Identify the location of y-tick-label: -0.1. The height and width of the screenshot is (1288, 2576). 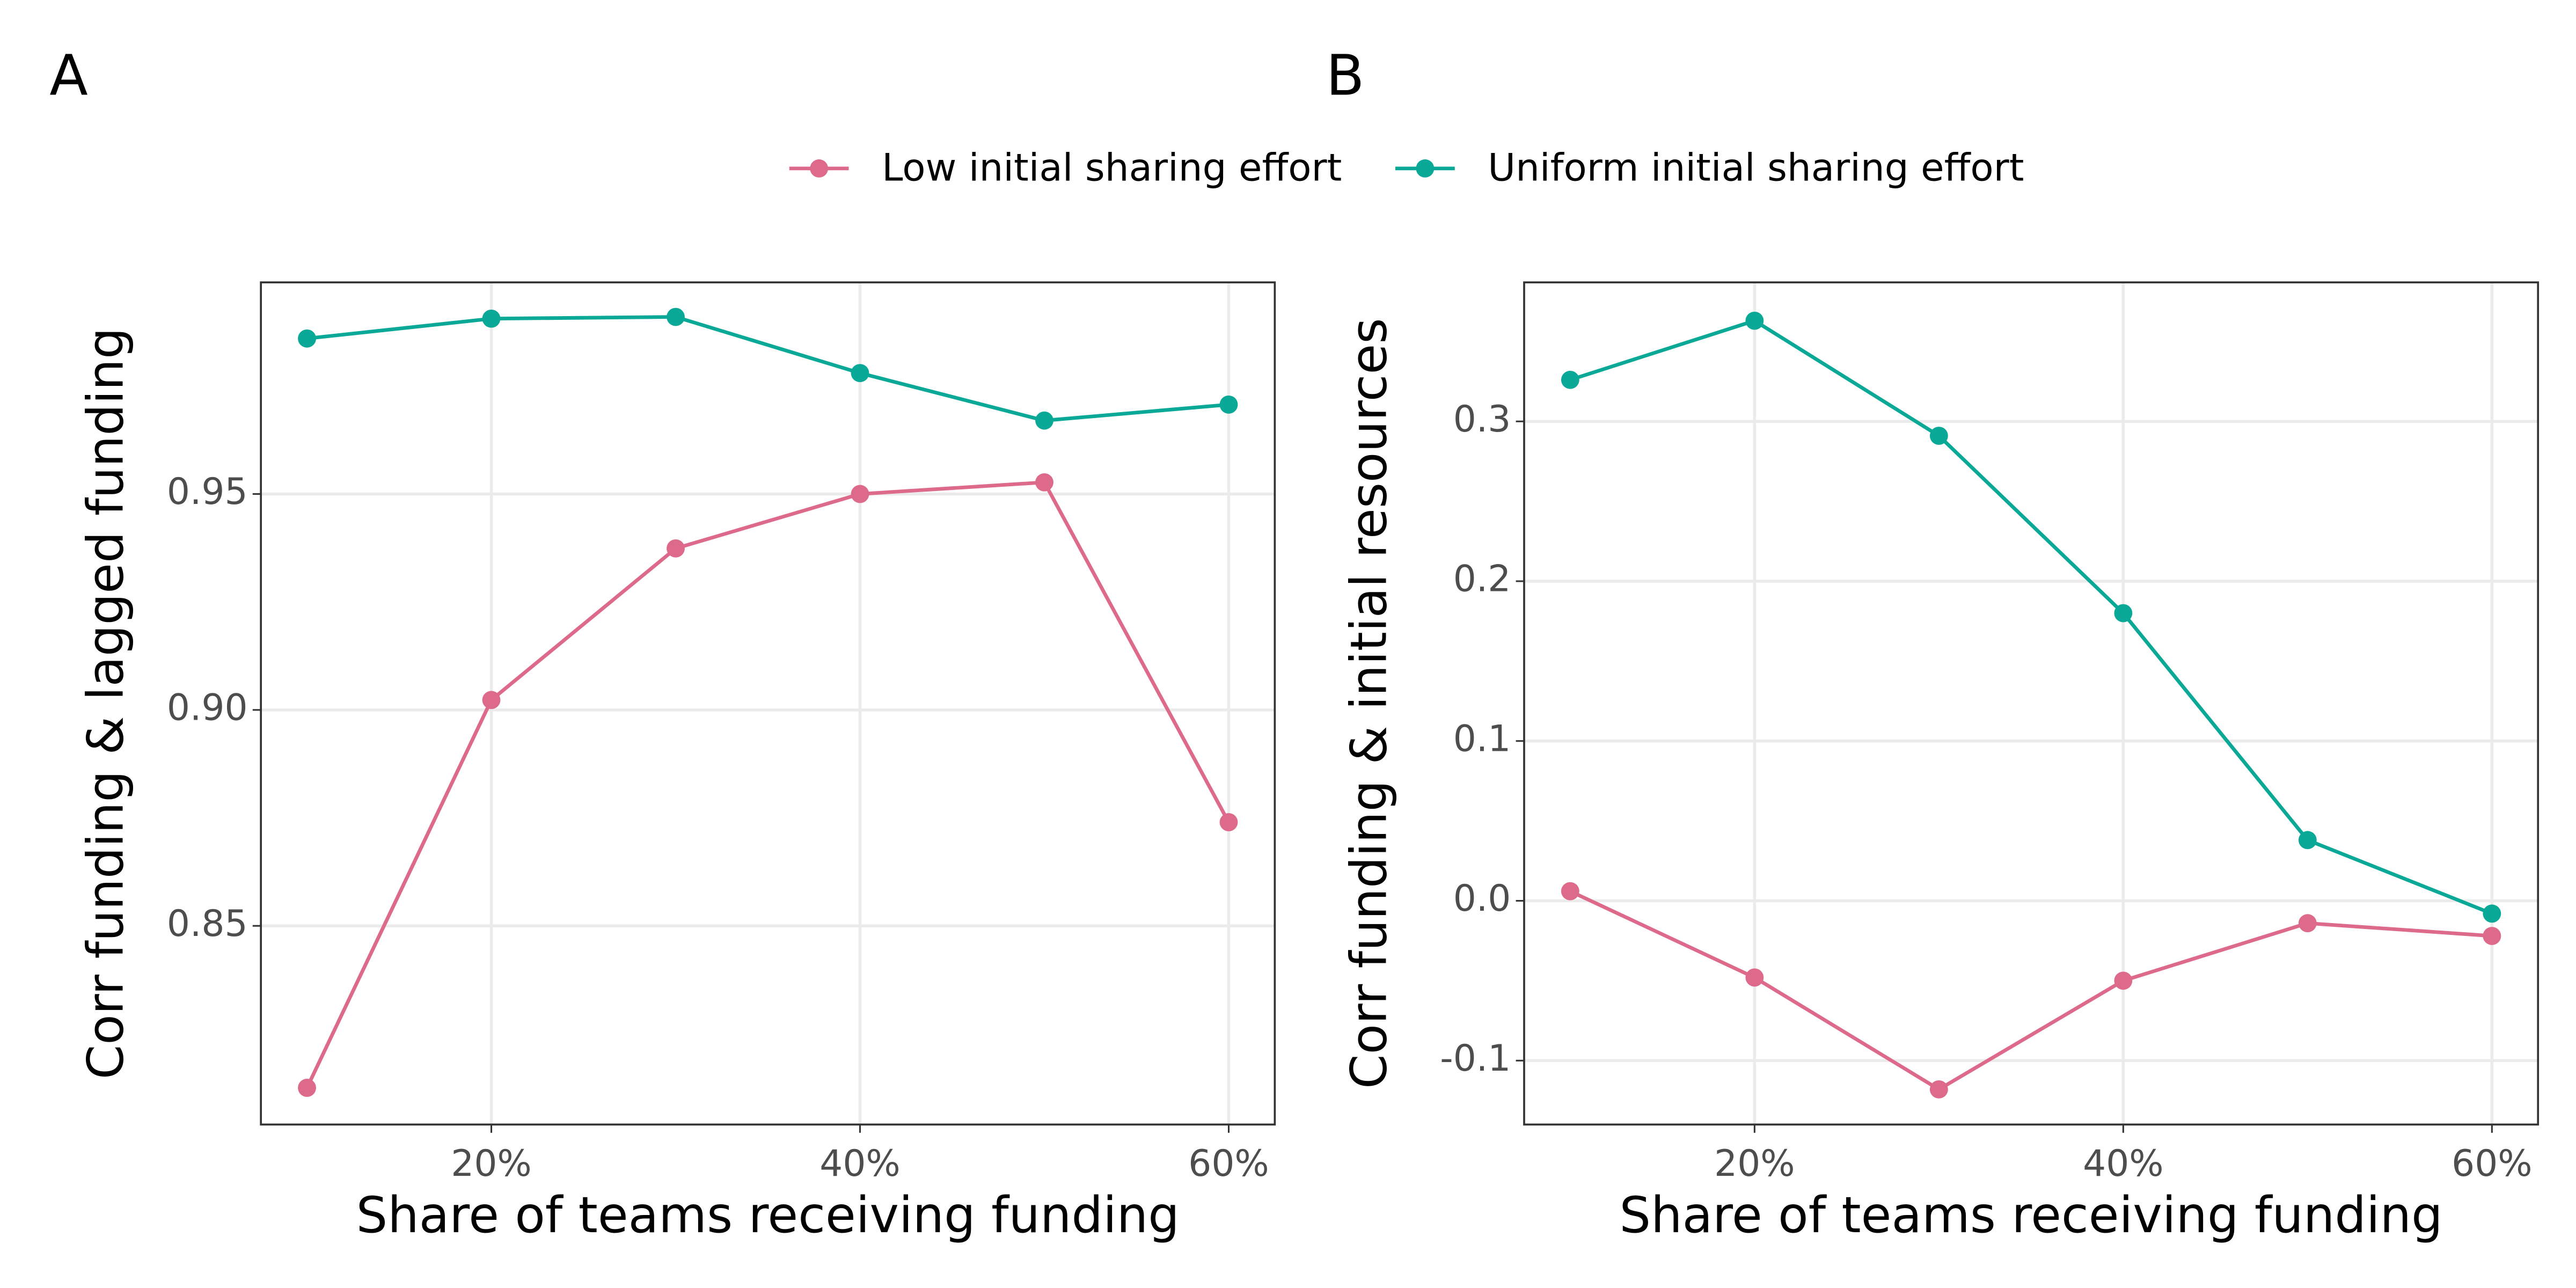
(1475, 1058).